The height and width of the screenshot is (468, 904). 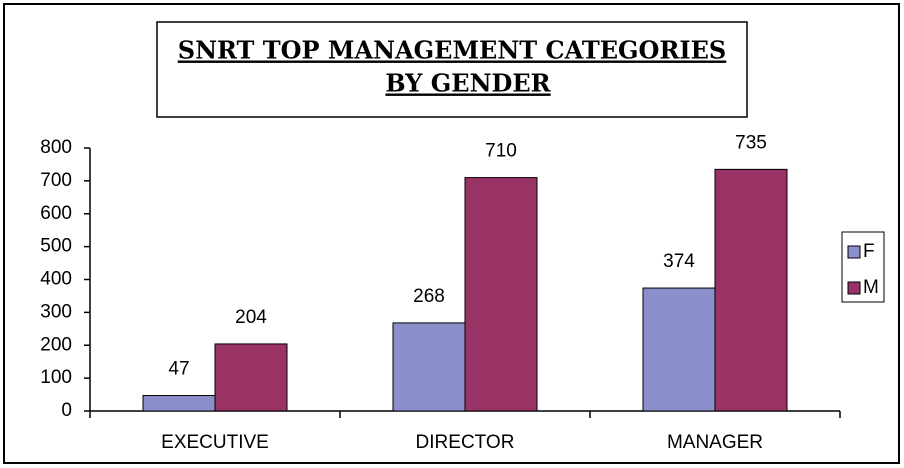 I want to click on y-tick-label: 0, so click(x=66, y=410).